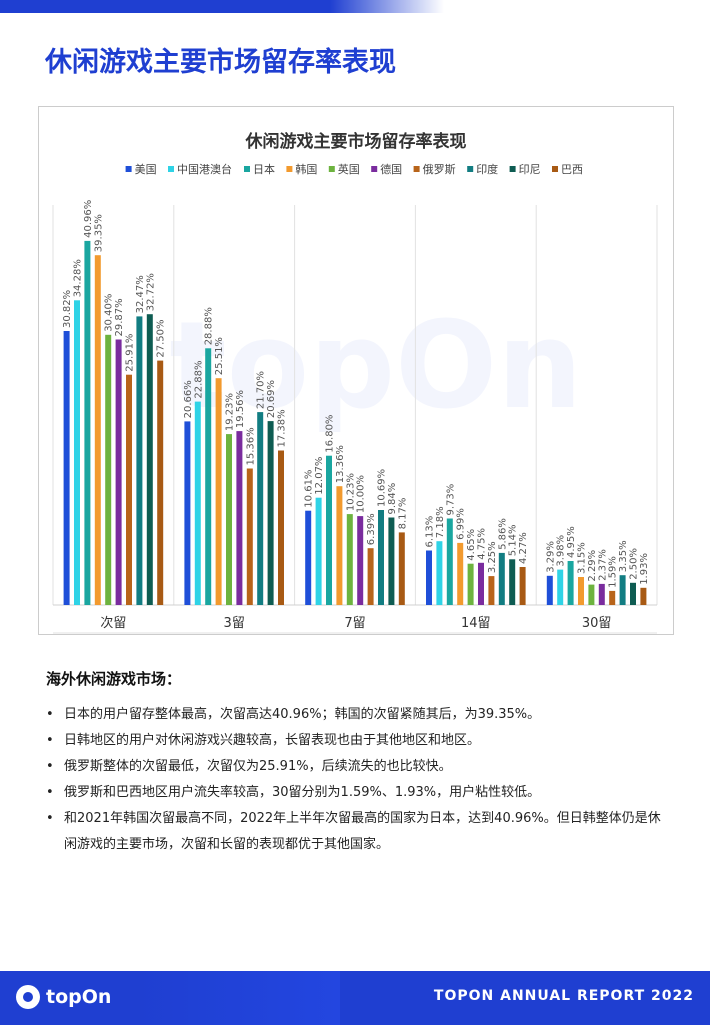  What do you see at coordinates (356, 141) in the screenshot?
I see `chart-title: 休闲游戏主要市场留存率表现` at bounding box center [356, 141].